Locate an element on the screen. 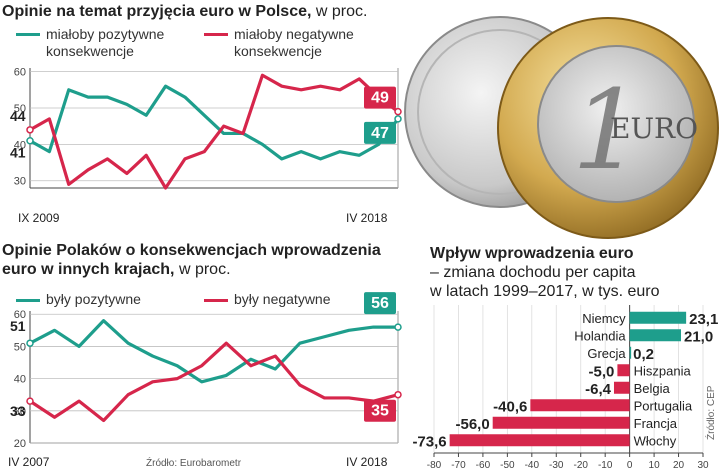 The height and width of the screenshot is (472, 720). chart3-category-label: Francja is located at coordinates (656, 423).